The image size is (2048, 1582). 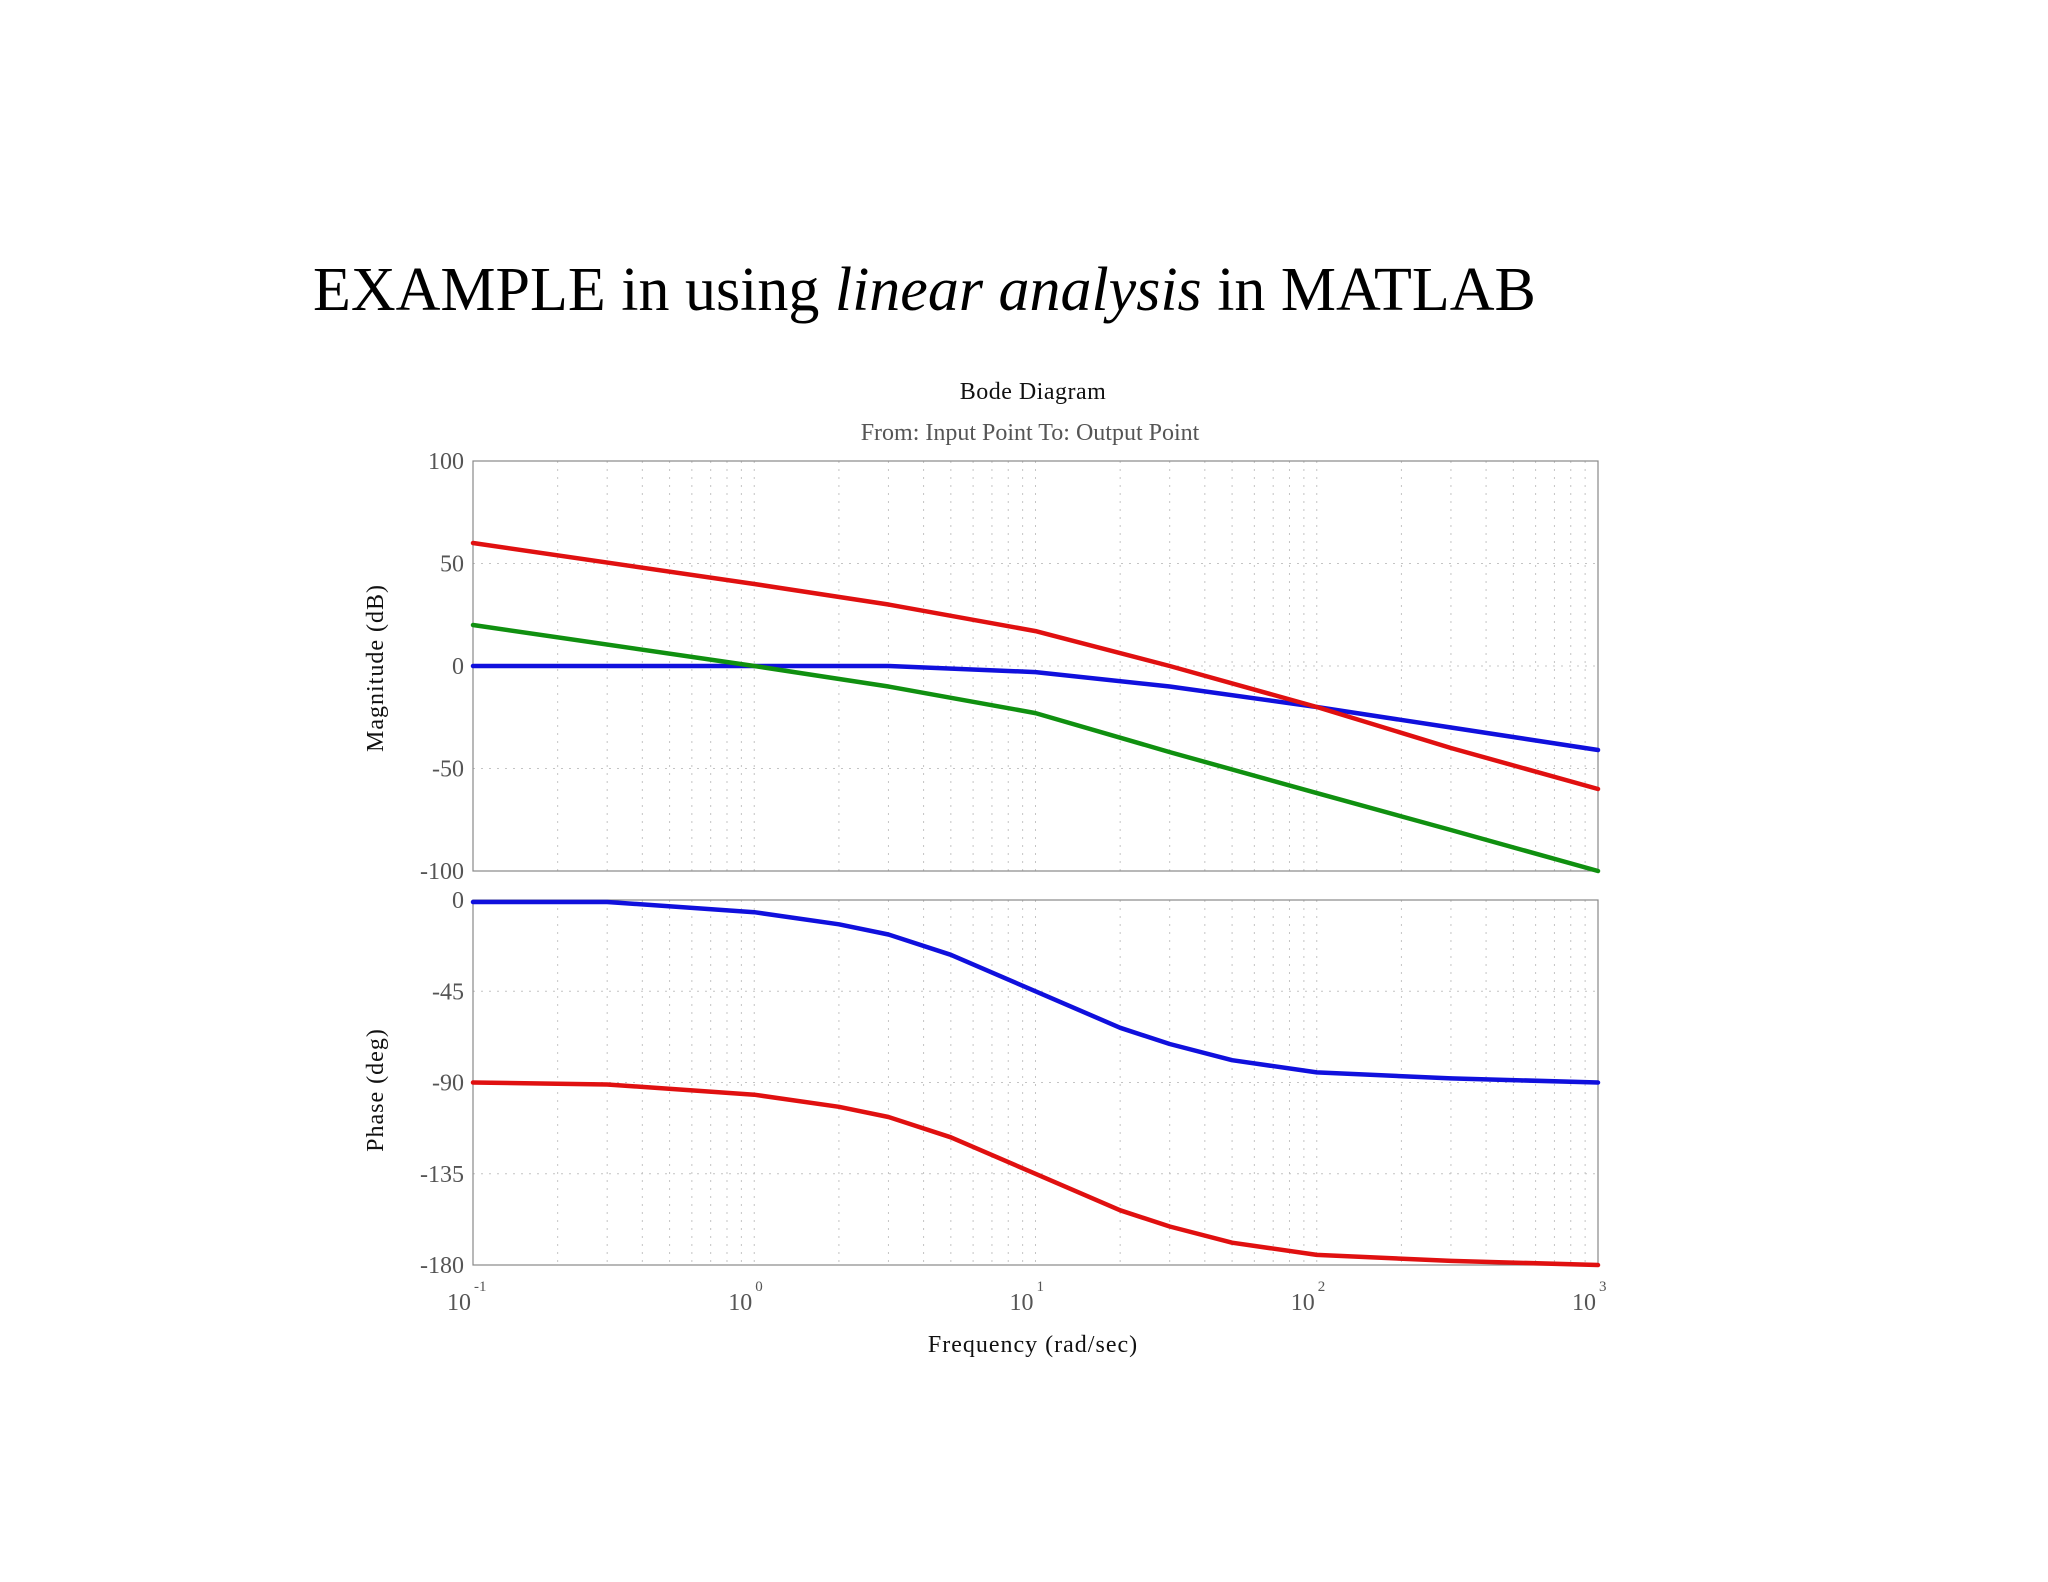 I want to click on x-tick-exponent: -1, so click(x=480, y=1287).